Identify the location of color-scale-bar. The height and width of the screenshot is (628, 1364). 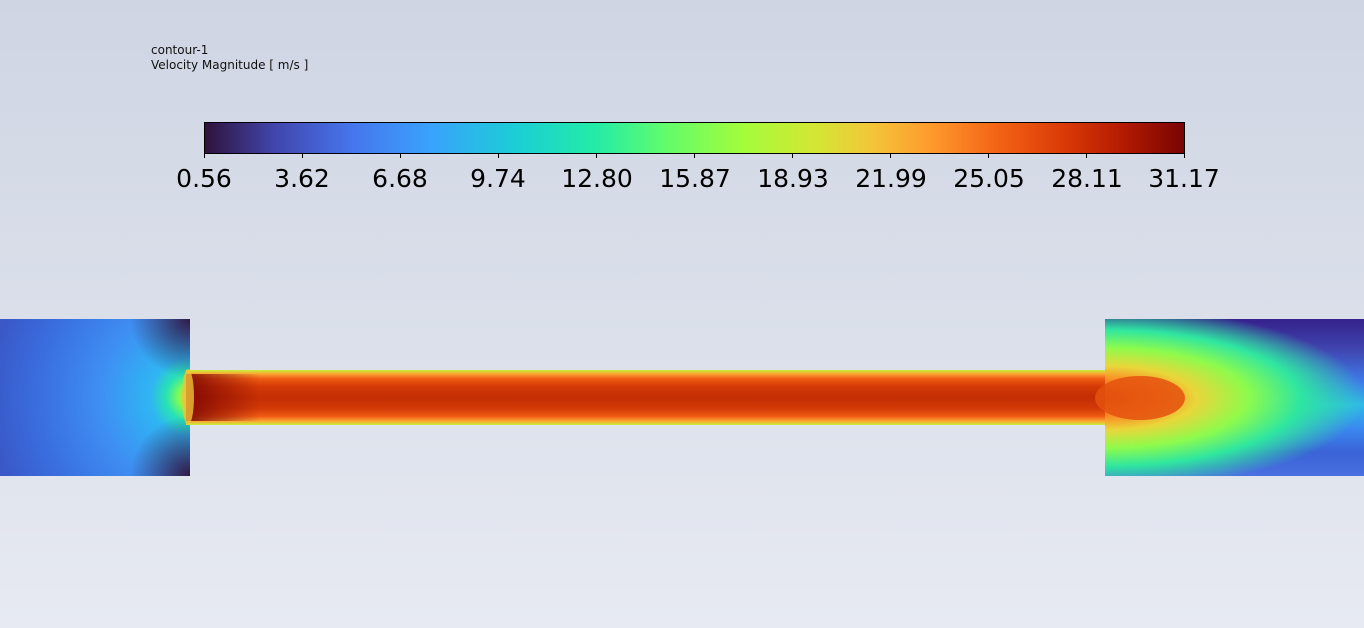
(694, 138).